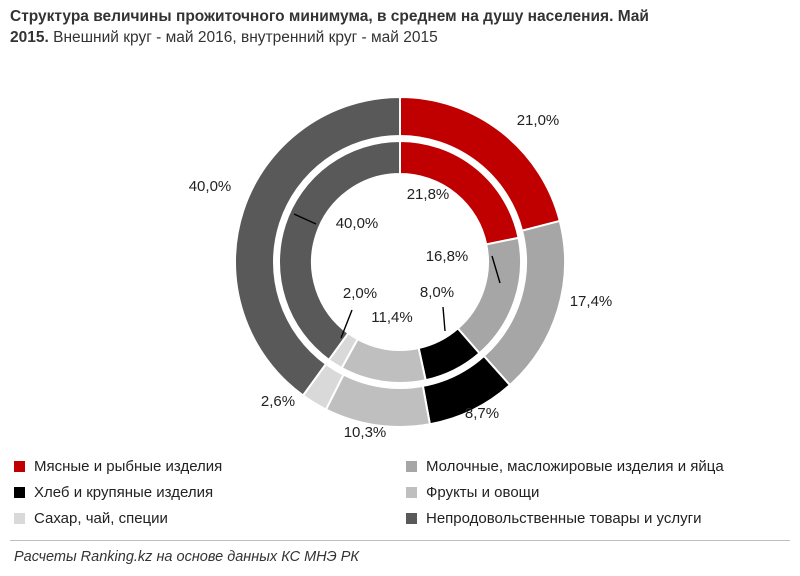  Describe the element at coordinates (591, 301) in the screenshot. I see `outer-label-dairy: 17,4%` at that location.